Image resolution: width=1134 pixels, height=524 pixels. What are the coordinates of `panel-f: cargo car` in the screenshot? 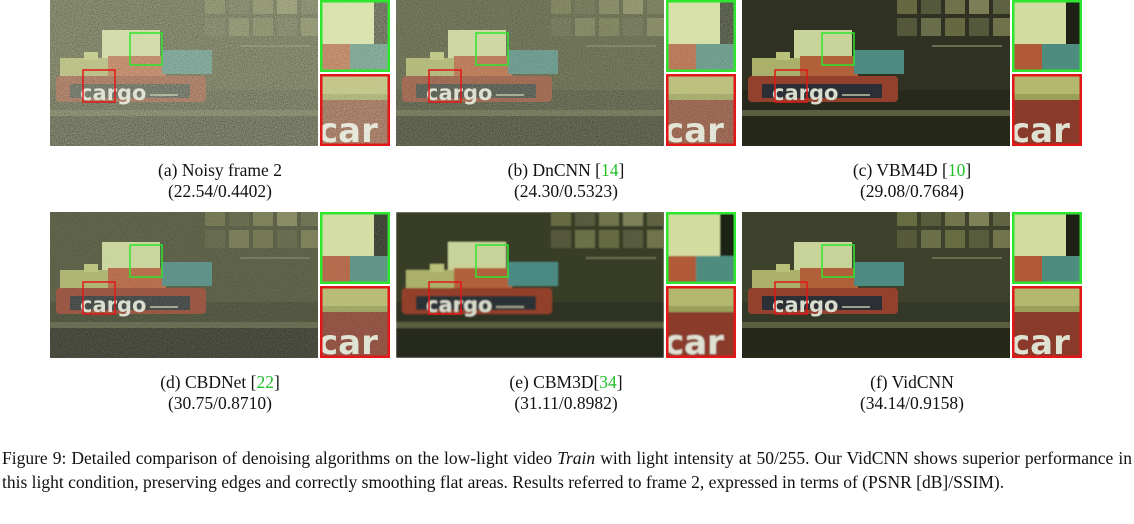 It's located at (912, 285).